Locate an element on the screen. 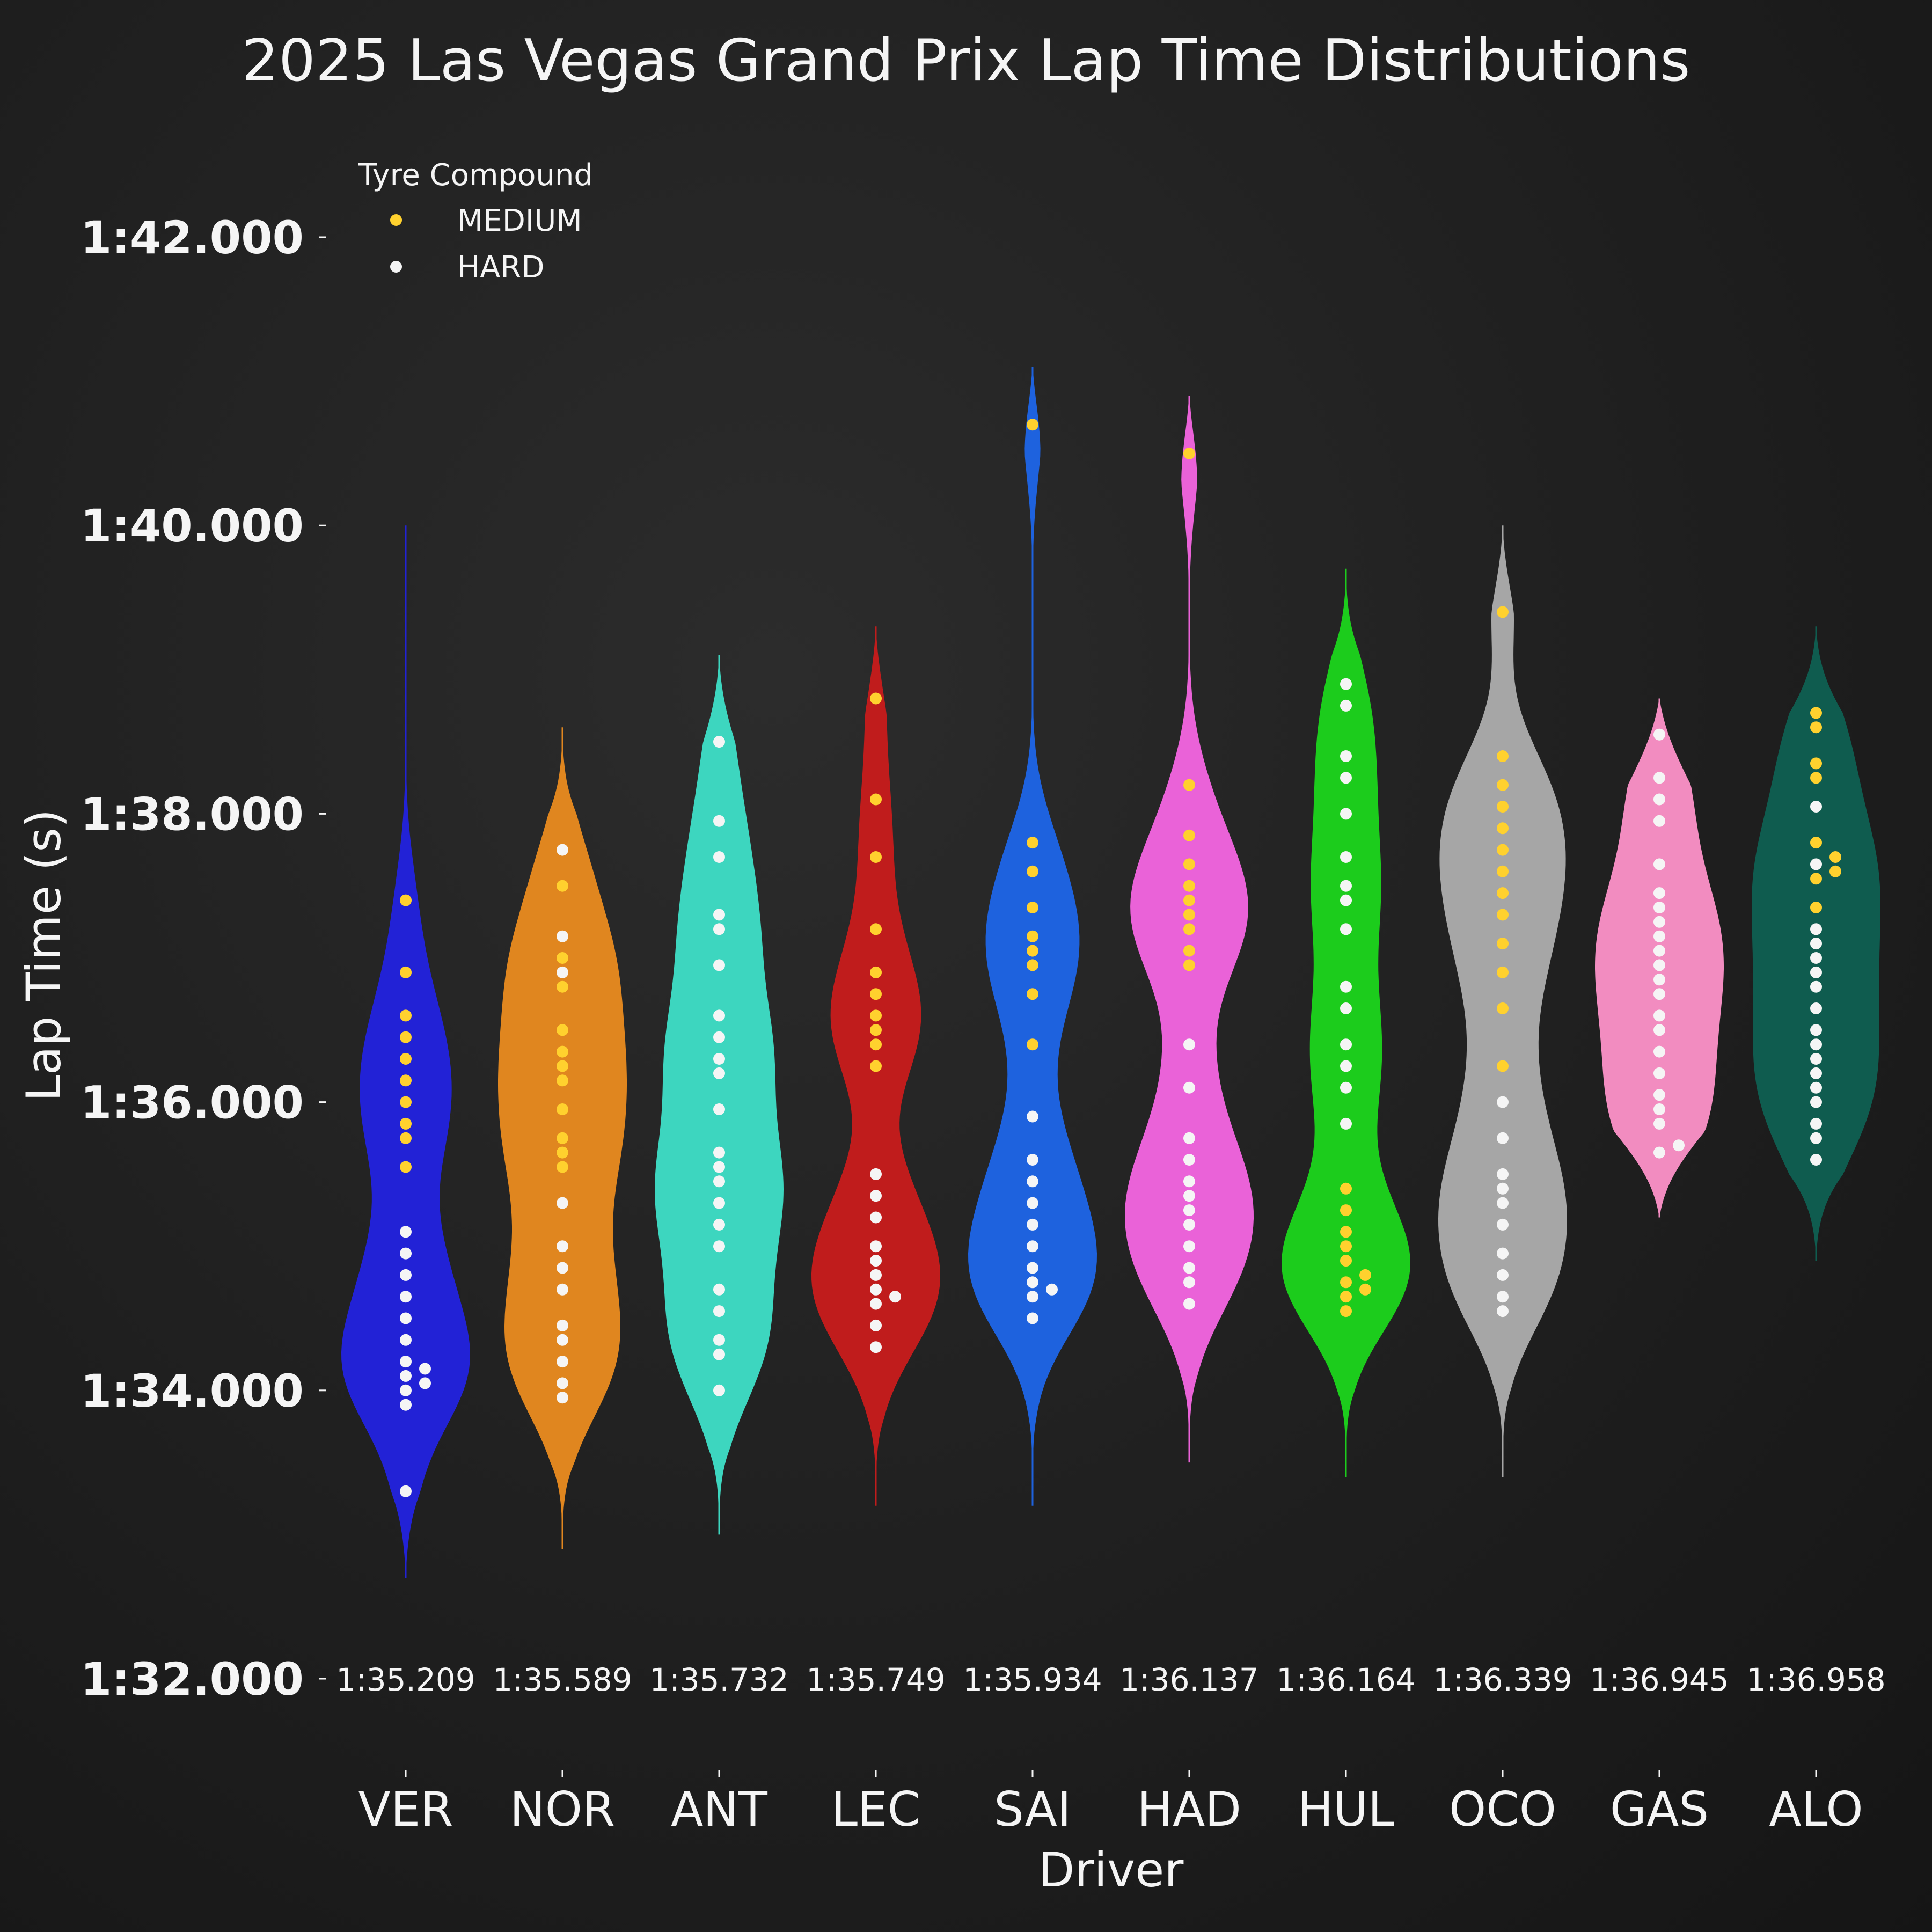 Image resolution: width=1932 pixels, height=1932 pixels. median-label-lec: 1:35.749 is located at coordinates (875, 1680).